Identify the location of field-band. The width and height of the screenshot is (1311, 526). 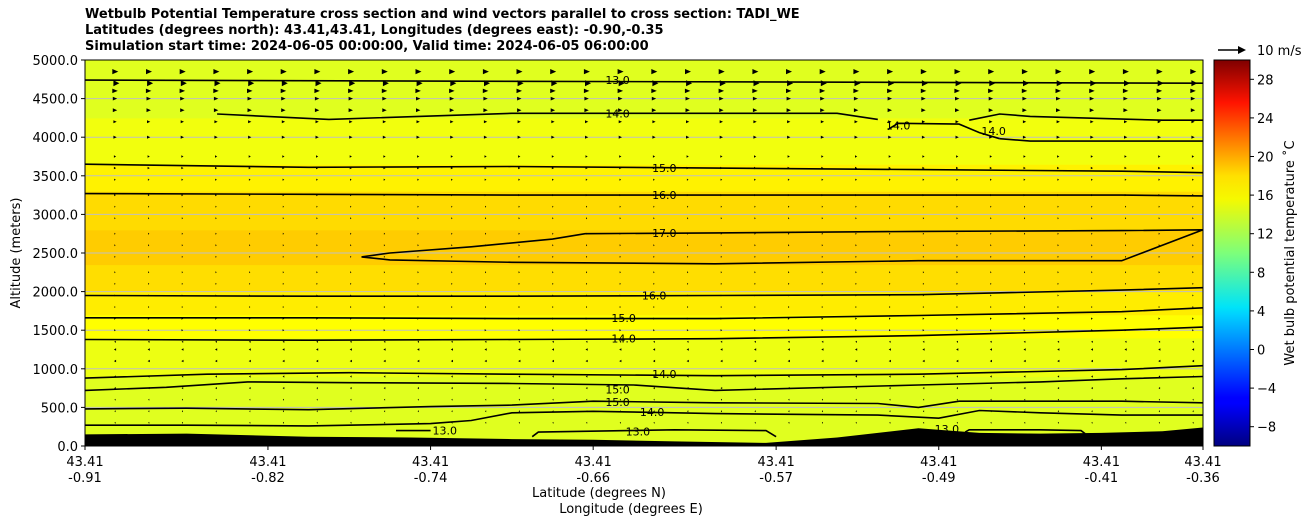
(644, 141).